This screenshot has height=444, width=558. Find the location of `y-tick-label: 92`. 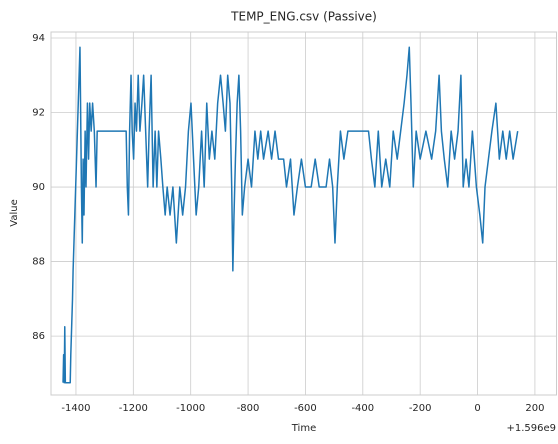

y-tick-label: 92 is located at coordinates (38, 113).